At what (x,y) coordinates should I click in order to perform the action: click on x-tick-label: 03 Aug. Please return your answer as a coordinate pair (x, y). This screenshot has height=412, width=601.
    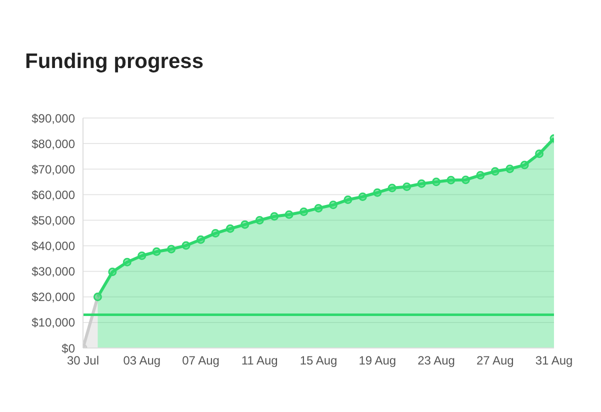
    Looking at the image, I should click on (142, 361).